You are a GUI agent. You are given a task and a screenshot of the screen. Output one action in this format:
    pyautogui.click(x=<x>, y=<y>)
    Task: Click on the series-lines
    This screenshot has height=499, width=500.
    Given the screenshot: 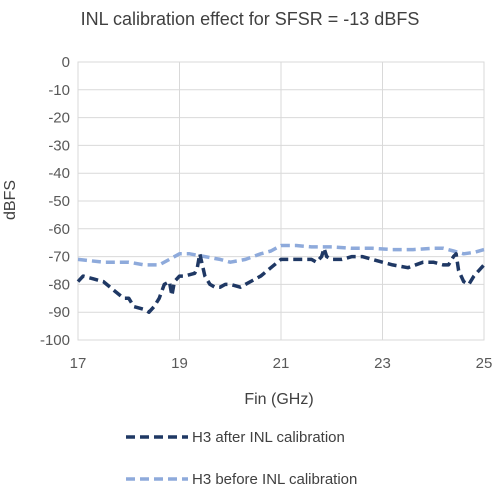 What is the action you would take?
    pyautogui.click(x=281, y=278)
    